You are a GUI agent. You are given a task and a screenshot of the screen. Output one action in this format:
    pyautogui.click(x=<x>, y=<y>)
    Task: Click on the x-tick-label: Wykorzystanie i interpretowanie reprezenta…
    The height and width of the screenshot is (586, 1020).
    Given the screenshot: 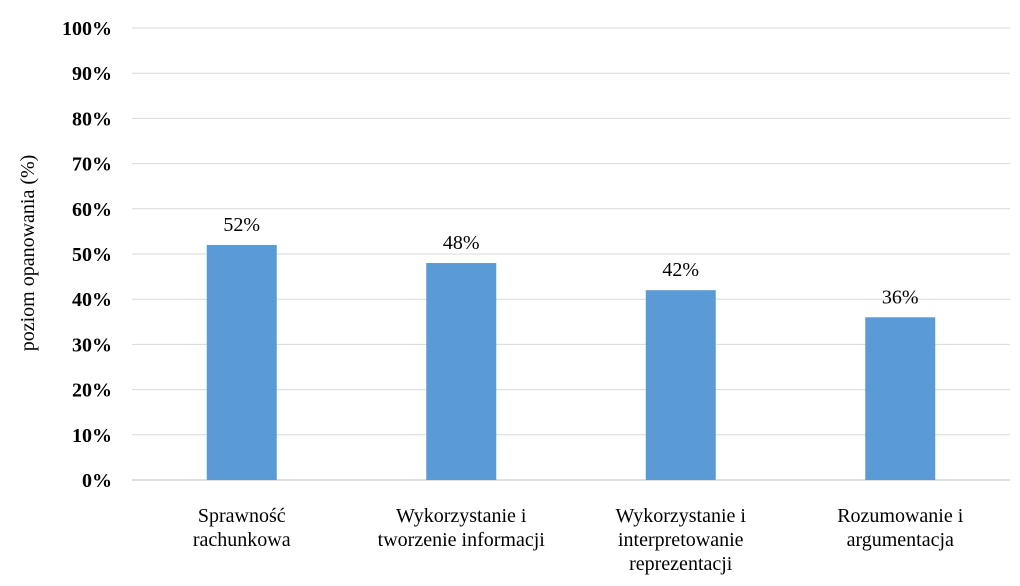 What is the action you would take?
    pyautogui.click(x=681, y=540)
    